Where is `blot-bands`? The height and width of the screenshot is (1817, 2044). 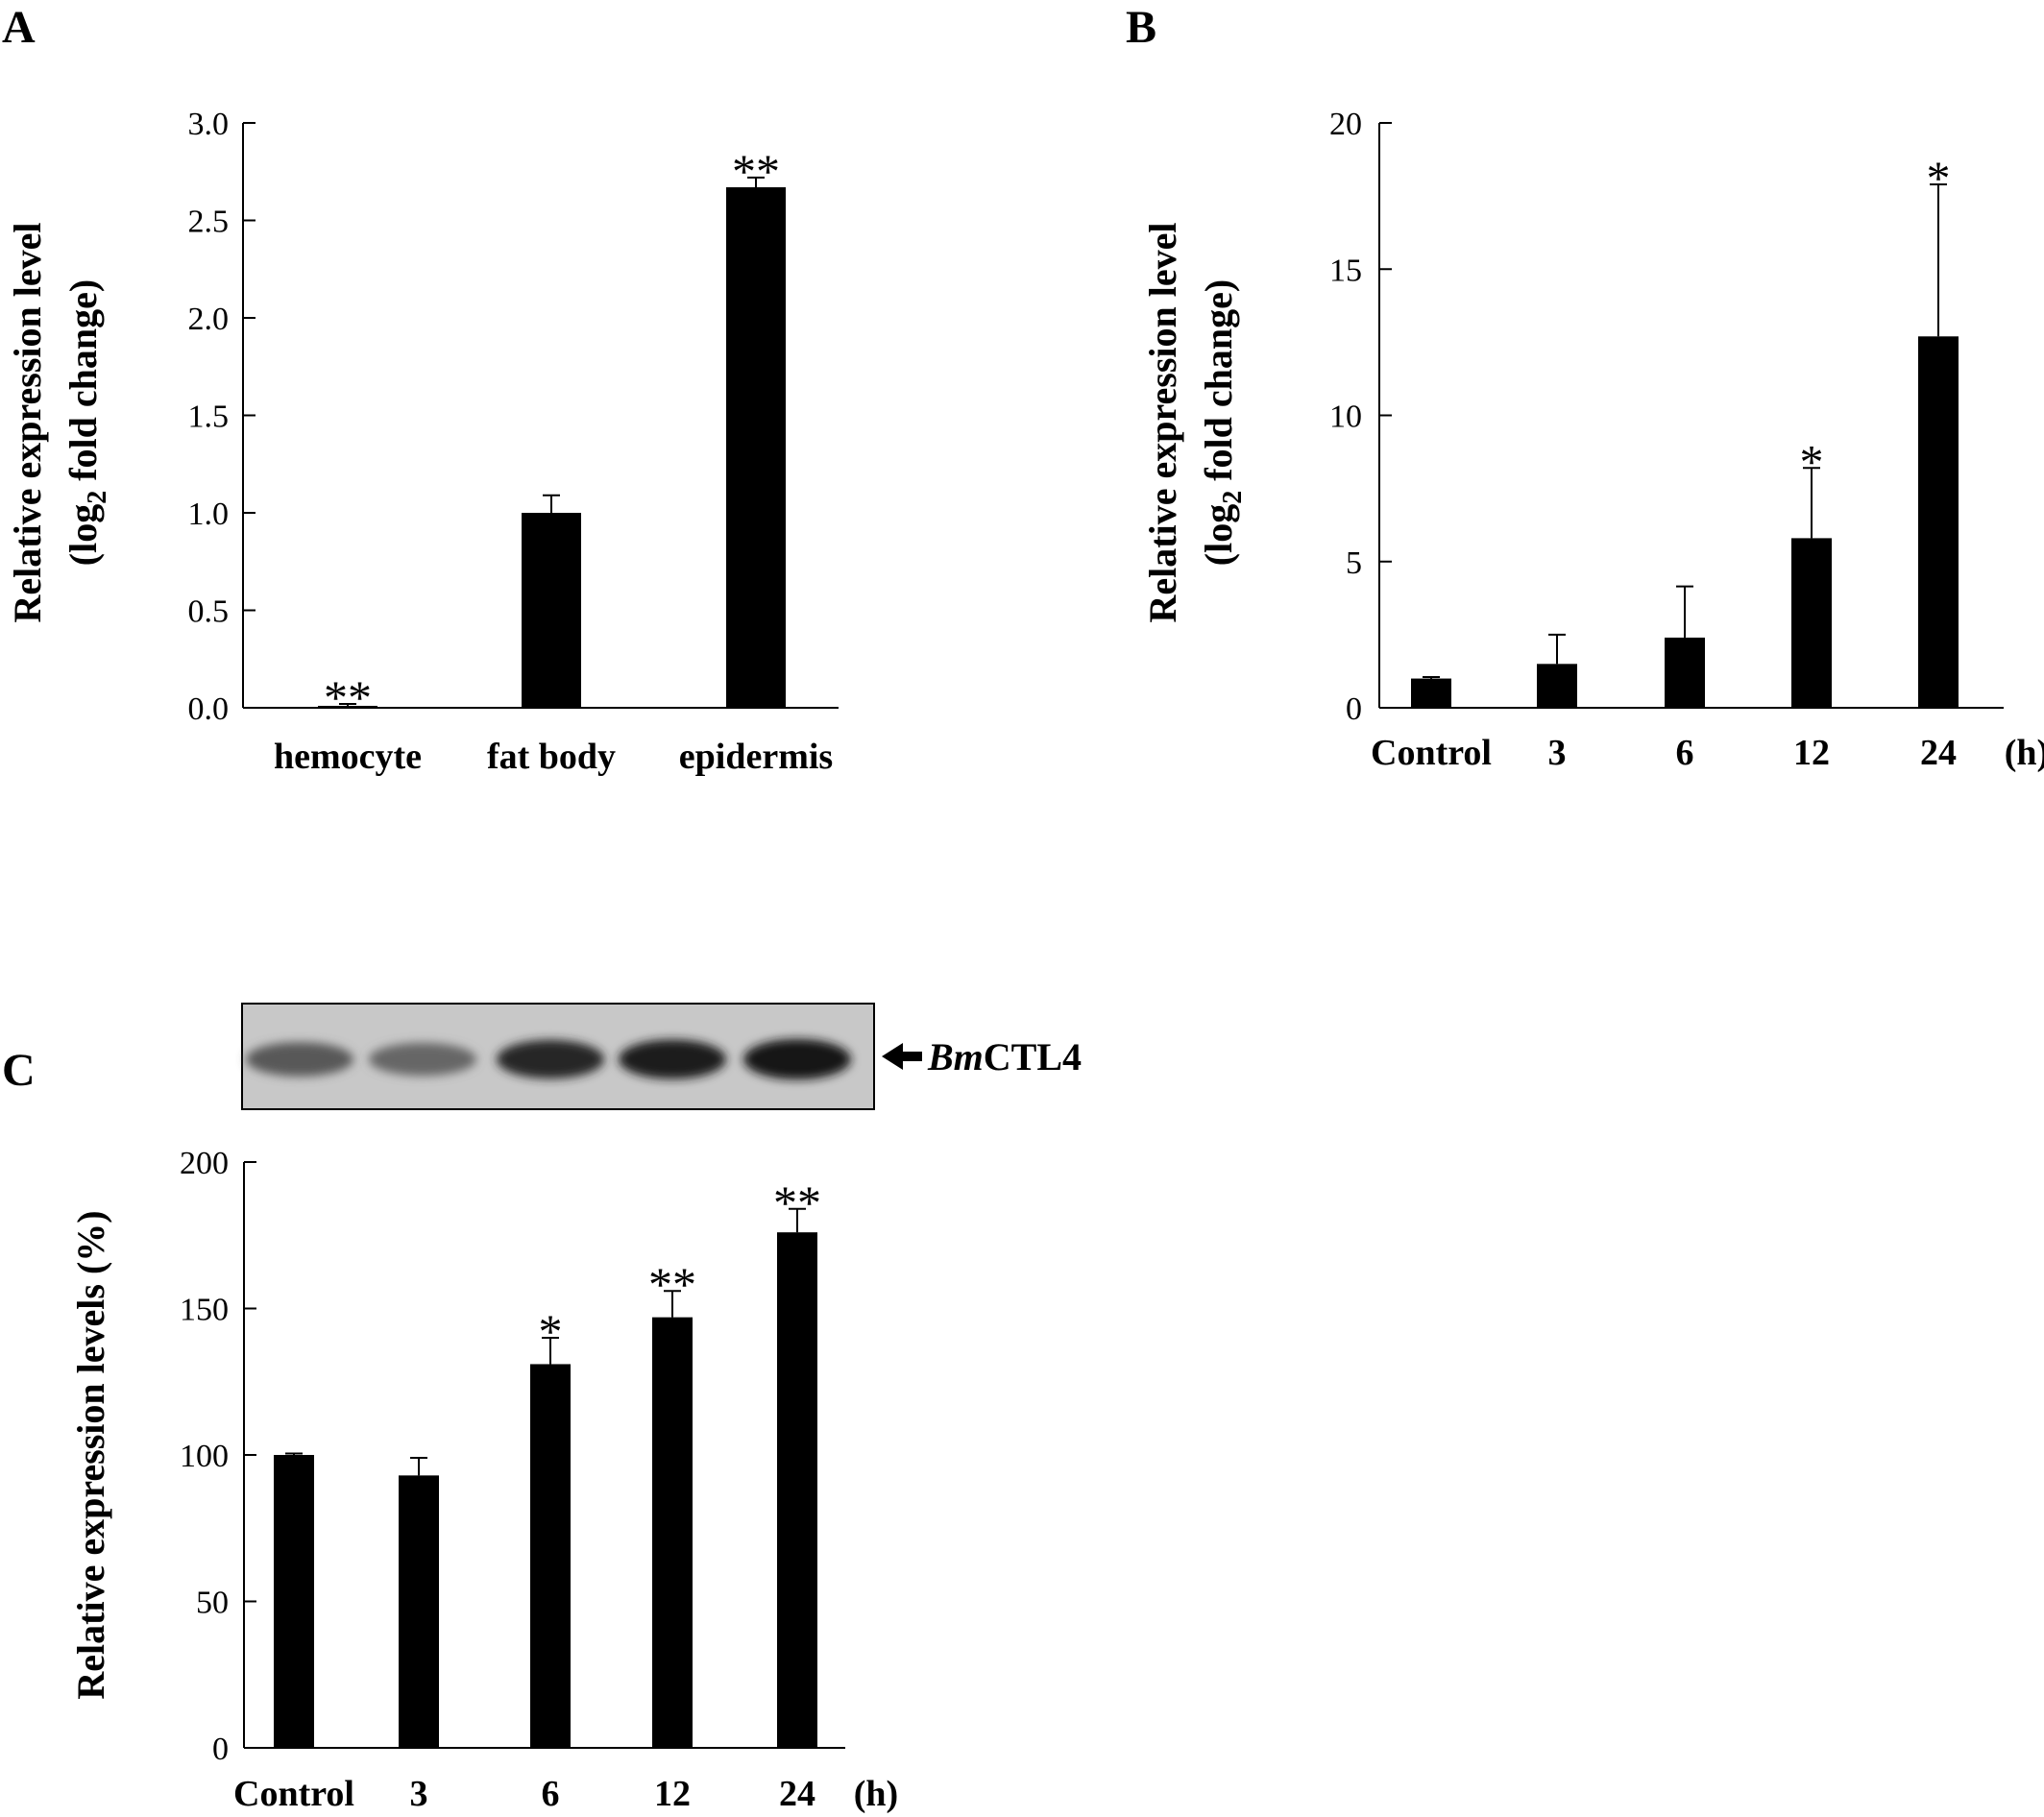
blot-bands is located at coordinates (548, 1059).